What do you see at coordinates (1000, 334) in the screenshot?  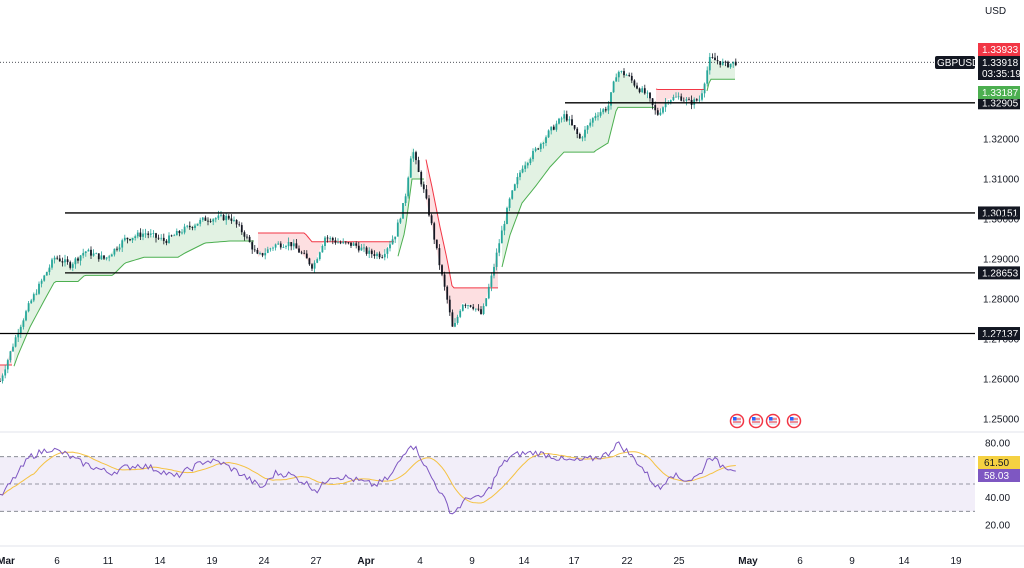 I see `level-tag: 1.27137` at bounding box center [1000, 334].